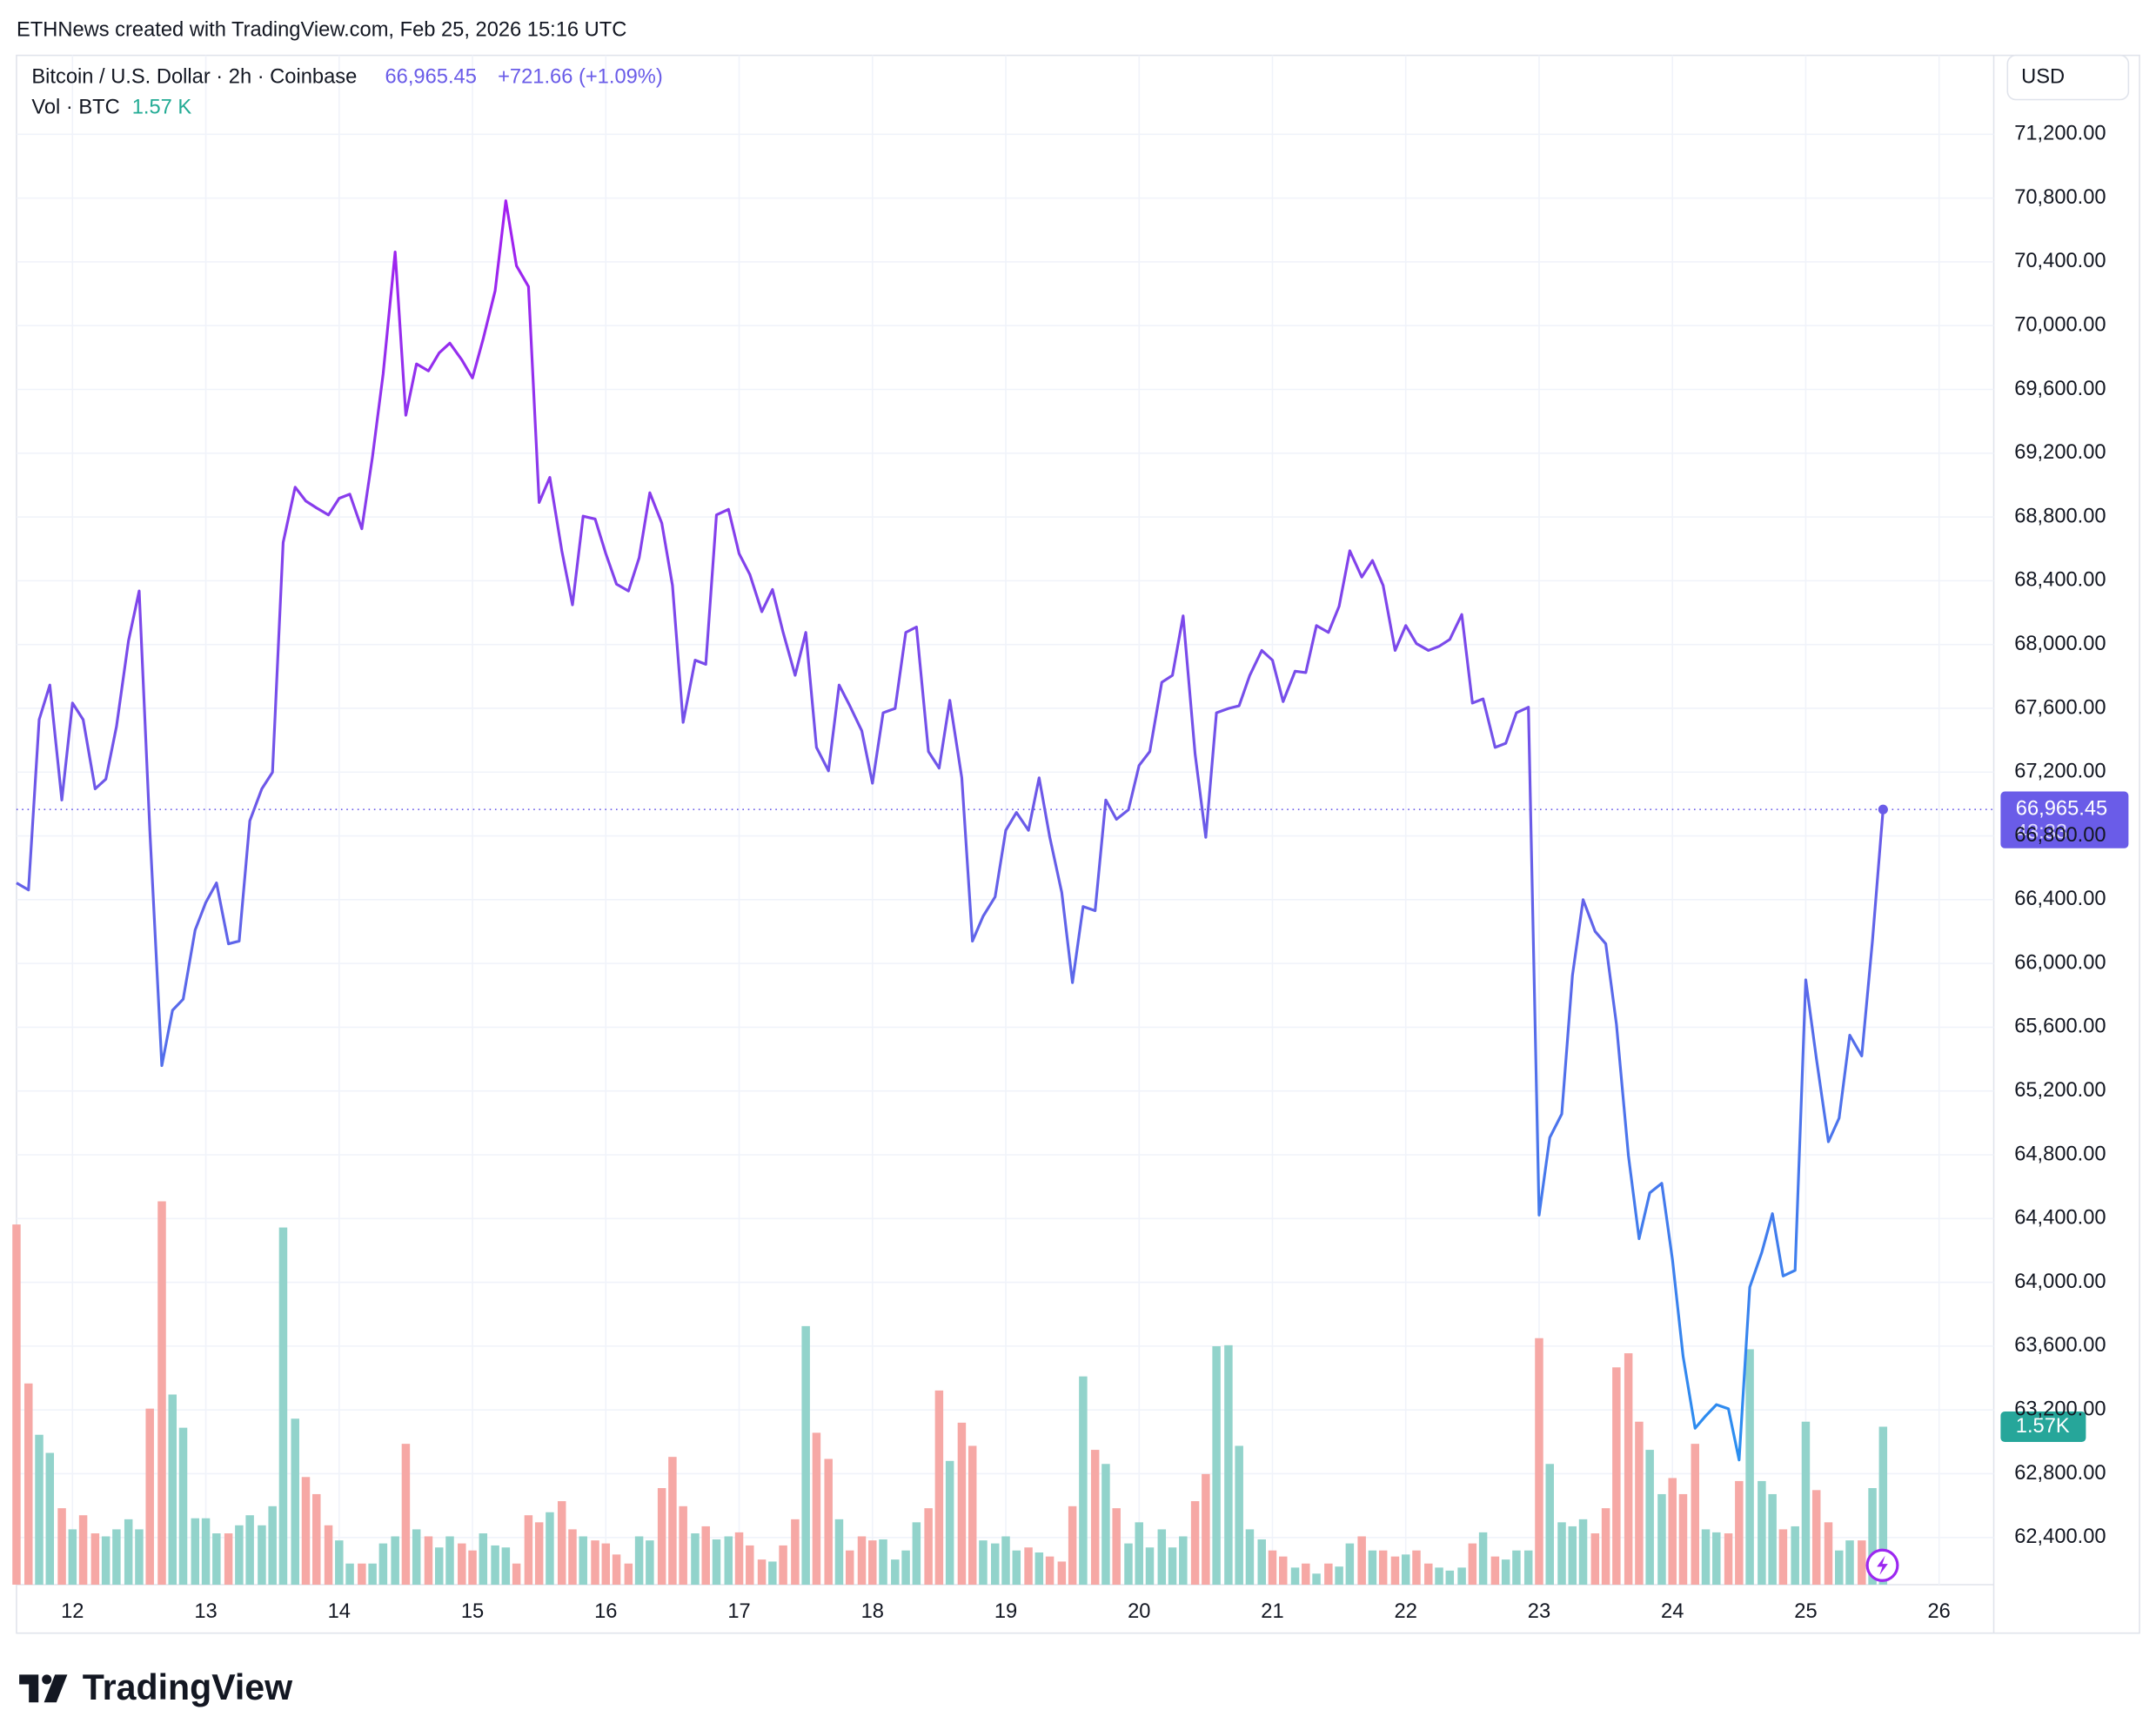  I want to click on y-tick-label: 70,400.00, so click(2060, 260).